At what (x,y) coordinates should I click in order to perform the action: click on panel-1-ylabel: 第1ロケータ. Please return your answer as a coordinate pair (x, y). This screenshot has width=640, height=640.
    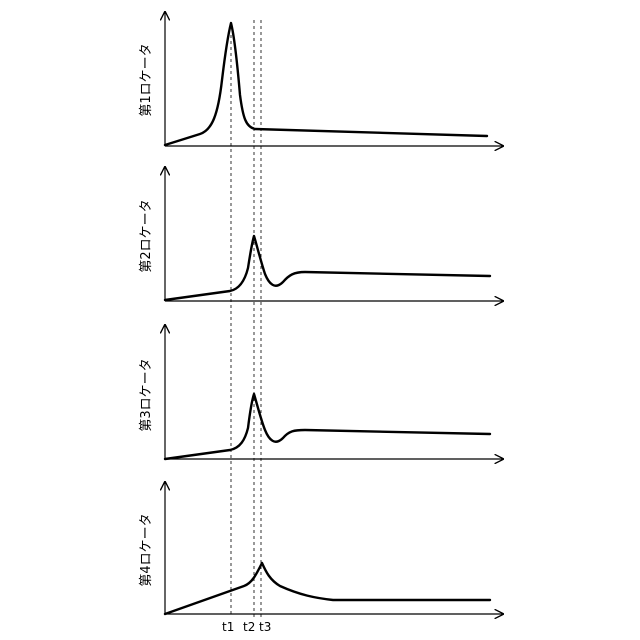
    Looking at the image, I should click on (146, 79).